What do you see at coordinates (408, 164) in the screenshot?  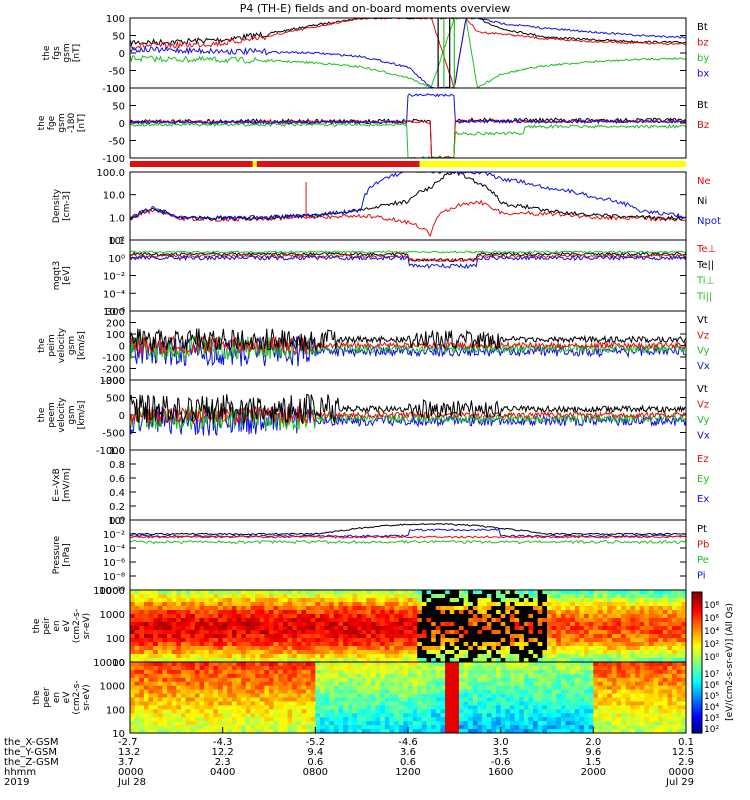 I see `mode-bar` at bounding box center [408, 164].